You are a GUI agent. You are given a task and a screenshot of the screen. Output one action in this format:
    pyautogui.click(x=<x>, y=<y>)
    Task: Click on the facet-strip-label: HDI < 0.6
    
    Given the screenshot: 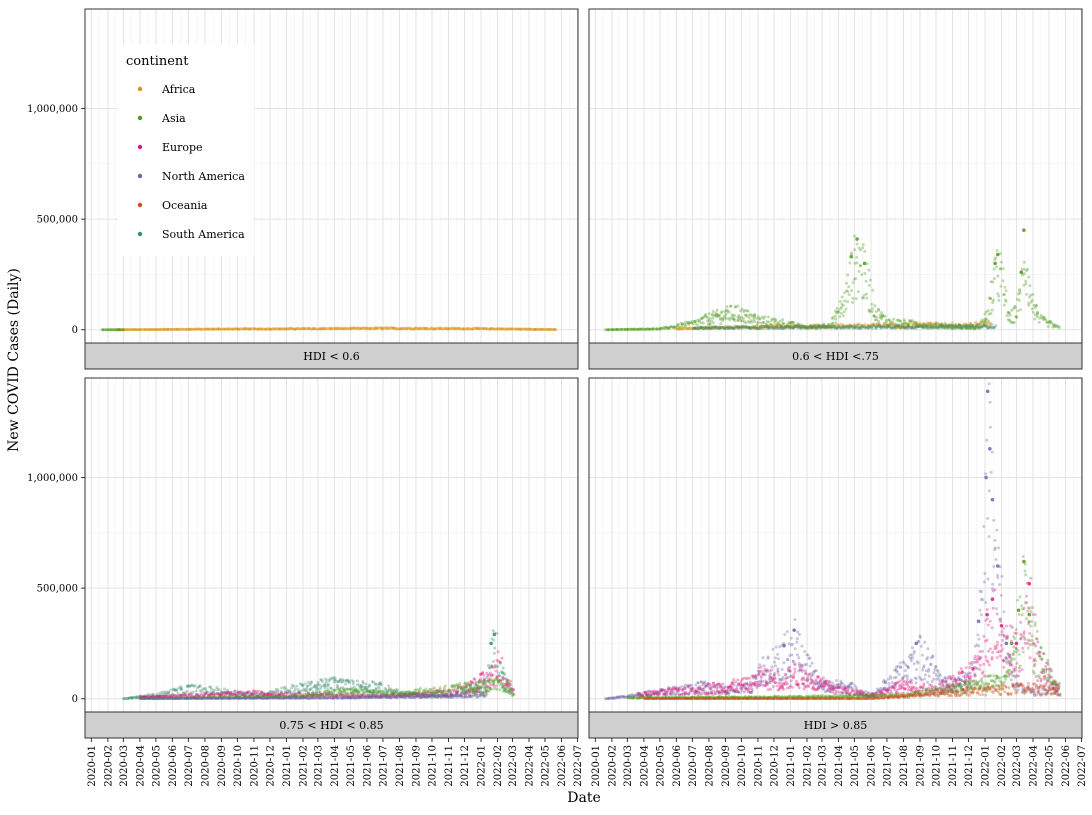 What is the action you would take?
    pyautogui.click(x=331, y=356)
    